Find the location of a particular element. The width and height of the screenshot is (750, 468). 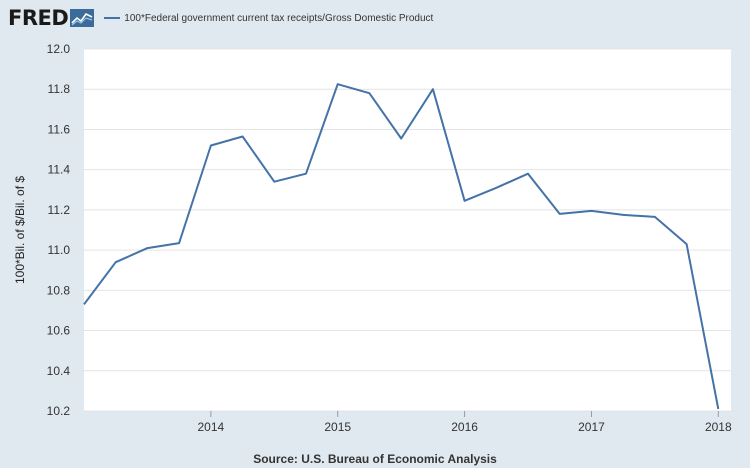

fred-logo: FRED is located at coordinates (38, 18).